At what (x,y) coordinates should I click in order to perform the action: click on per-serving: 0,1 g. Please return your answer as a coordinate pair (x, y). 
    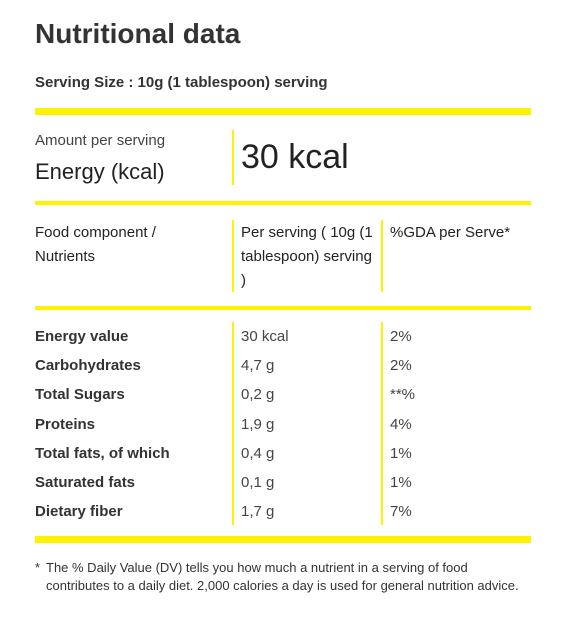
    Looking at the image, I should click on (258, 482).